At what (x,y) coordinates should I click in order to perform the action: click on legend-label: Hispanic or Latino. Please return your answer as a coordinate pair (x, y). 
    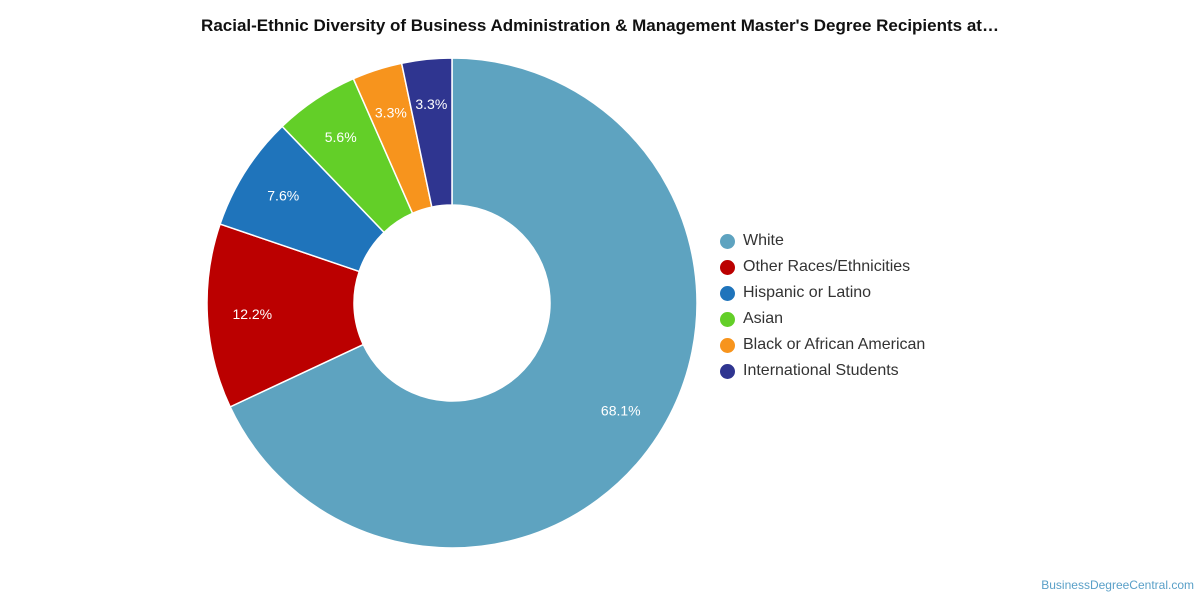
    Looking at the image, I should click on (807, 292).